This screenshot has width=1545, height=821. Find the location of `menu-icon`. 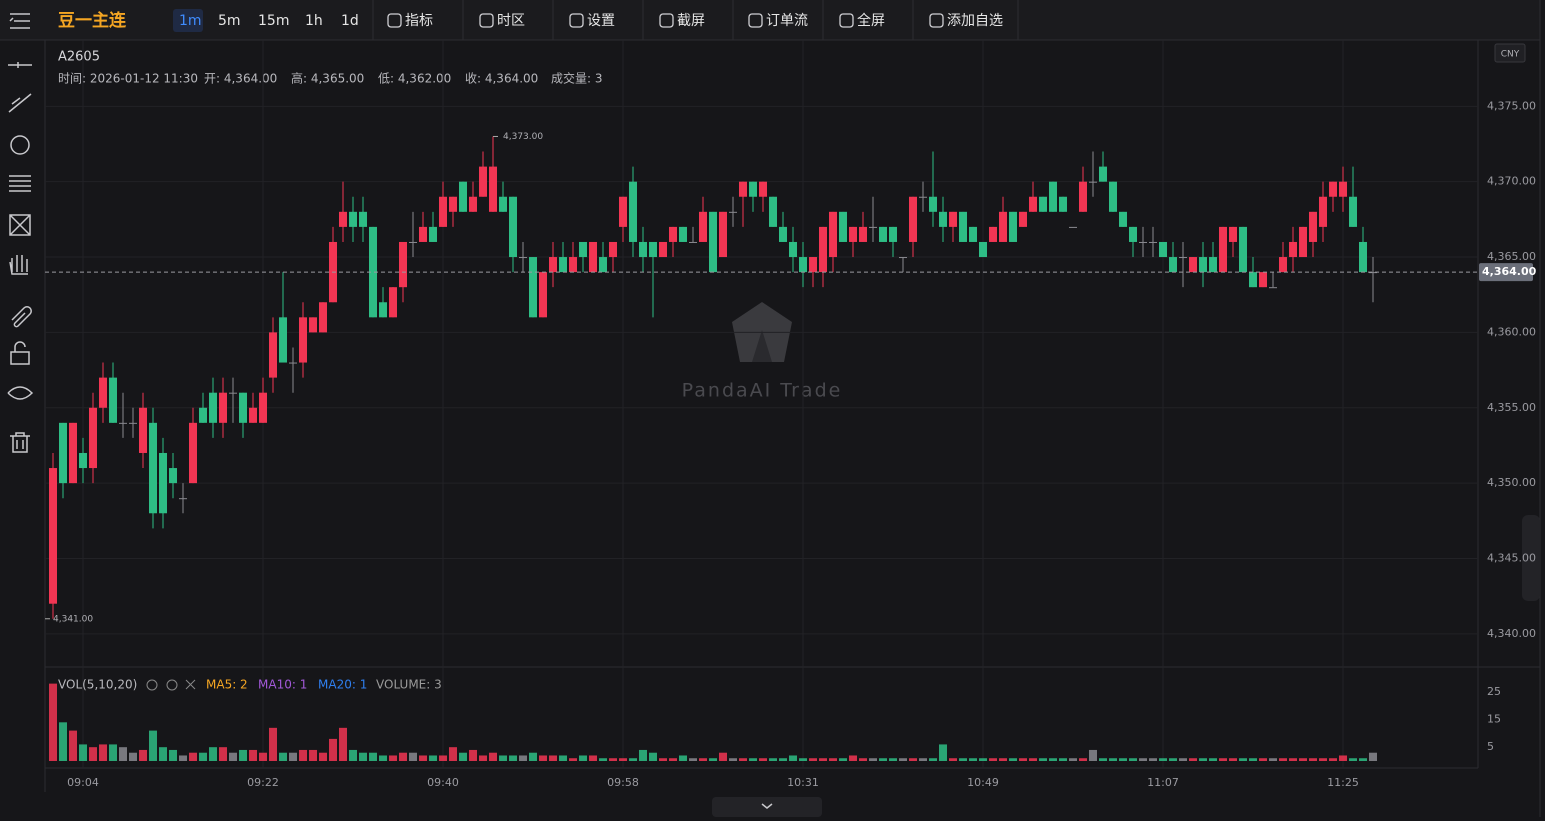

menu-icon is located at coordinates (19, 21).